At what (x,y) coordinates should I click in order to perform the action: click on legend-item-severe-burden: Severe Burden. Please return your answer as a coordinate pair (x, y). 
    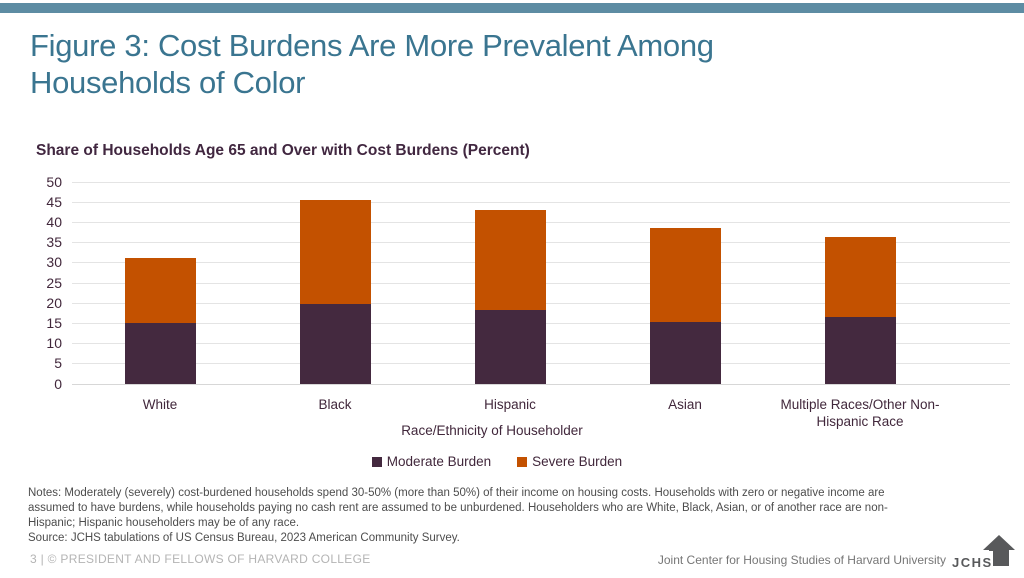
    Looking at the image, I should click on (569, 461).